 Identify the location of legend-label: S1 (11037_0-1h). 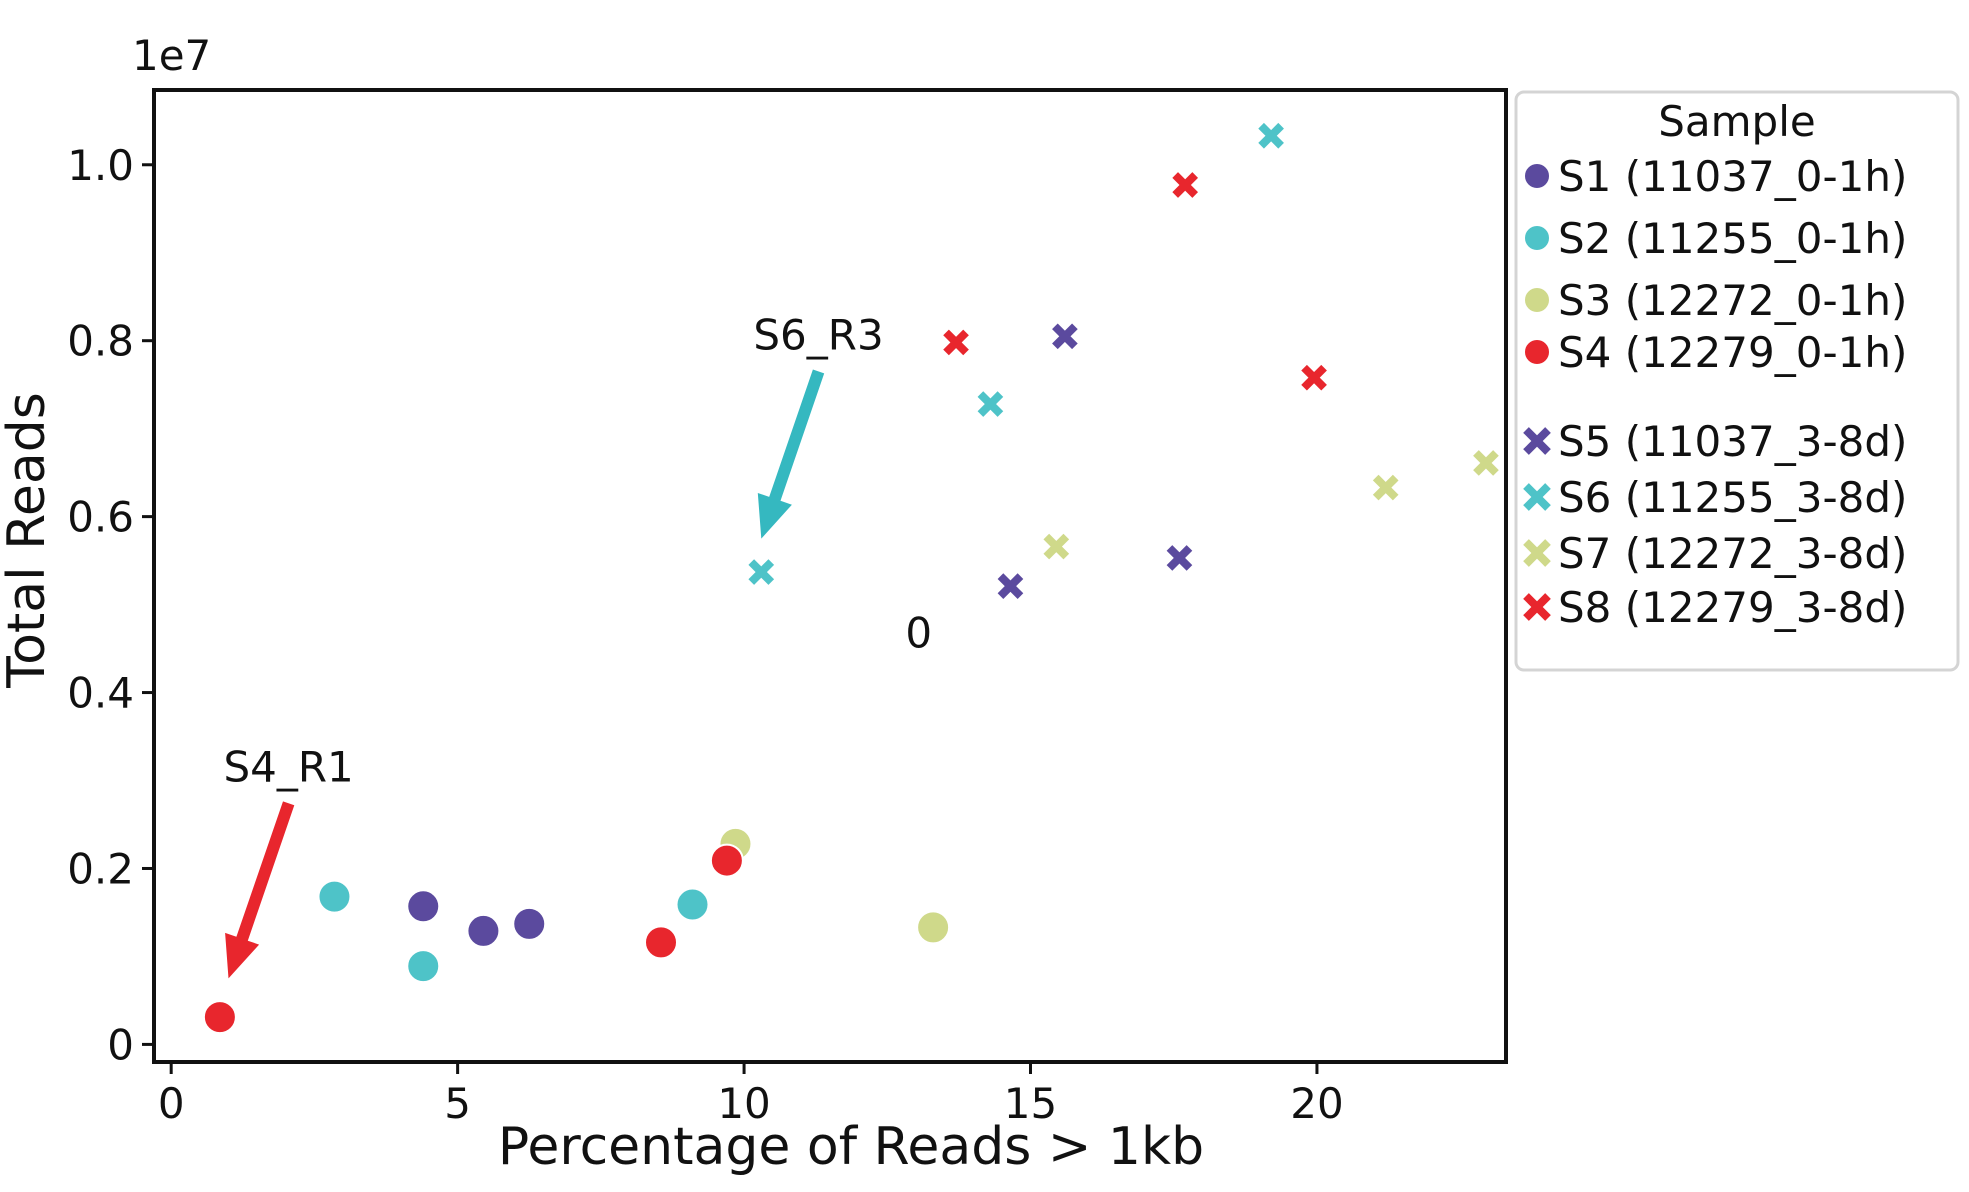
(1732, 176).